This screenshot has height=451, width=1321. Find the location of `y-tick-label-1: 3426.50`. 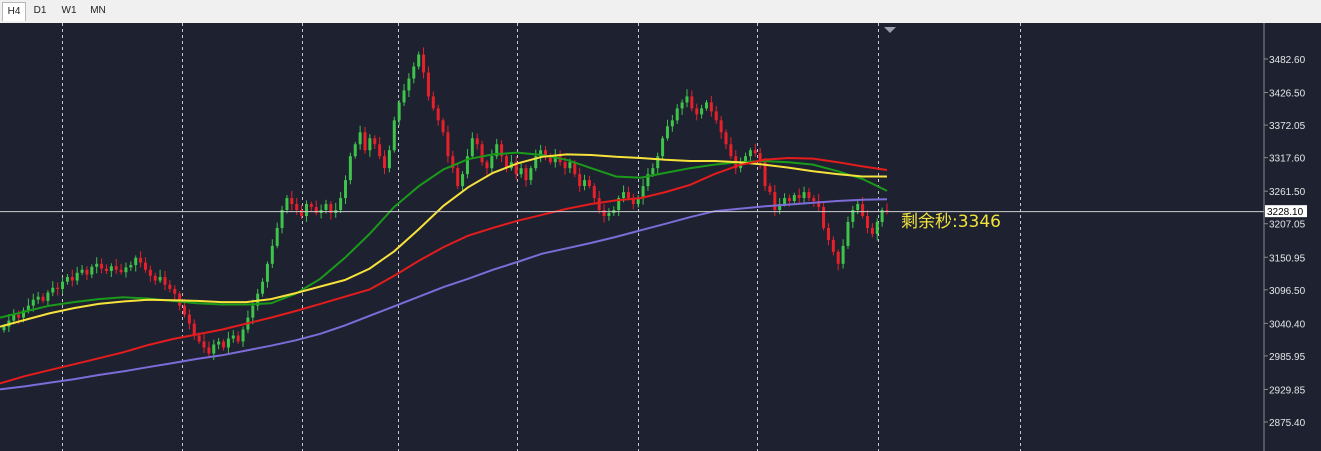

y-tick-label-1: 3426.50 is located at coordinates (1287, 94).